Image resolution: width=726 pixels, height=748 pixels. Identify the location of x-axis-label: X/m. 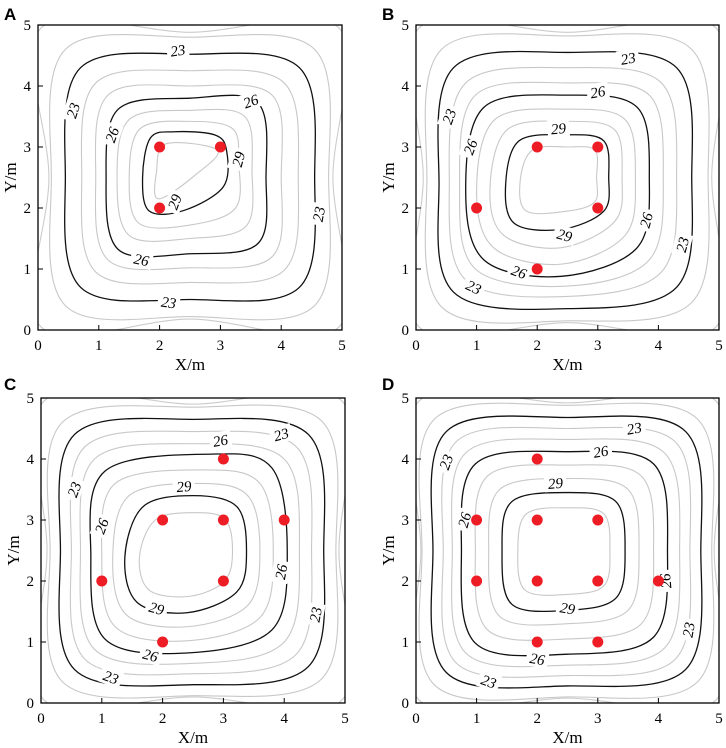
(567, 364).